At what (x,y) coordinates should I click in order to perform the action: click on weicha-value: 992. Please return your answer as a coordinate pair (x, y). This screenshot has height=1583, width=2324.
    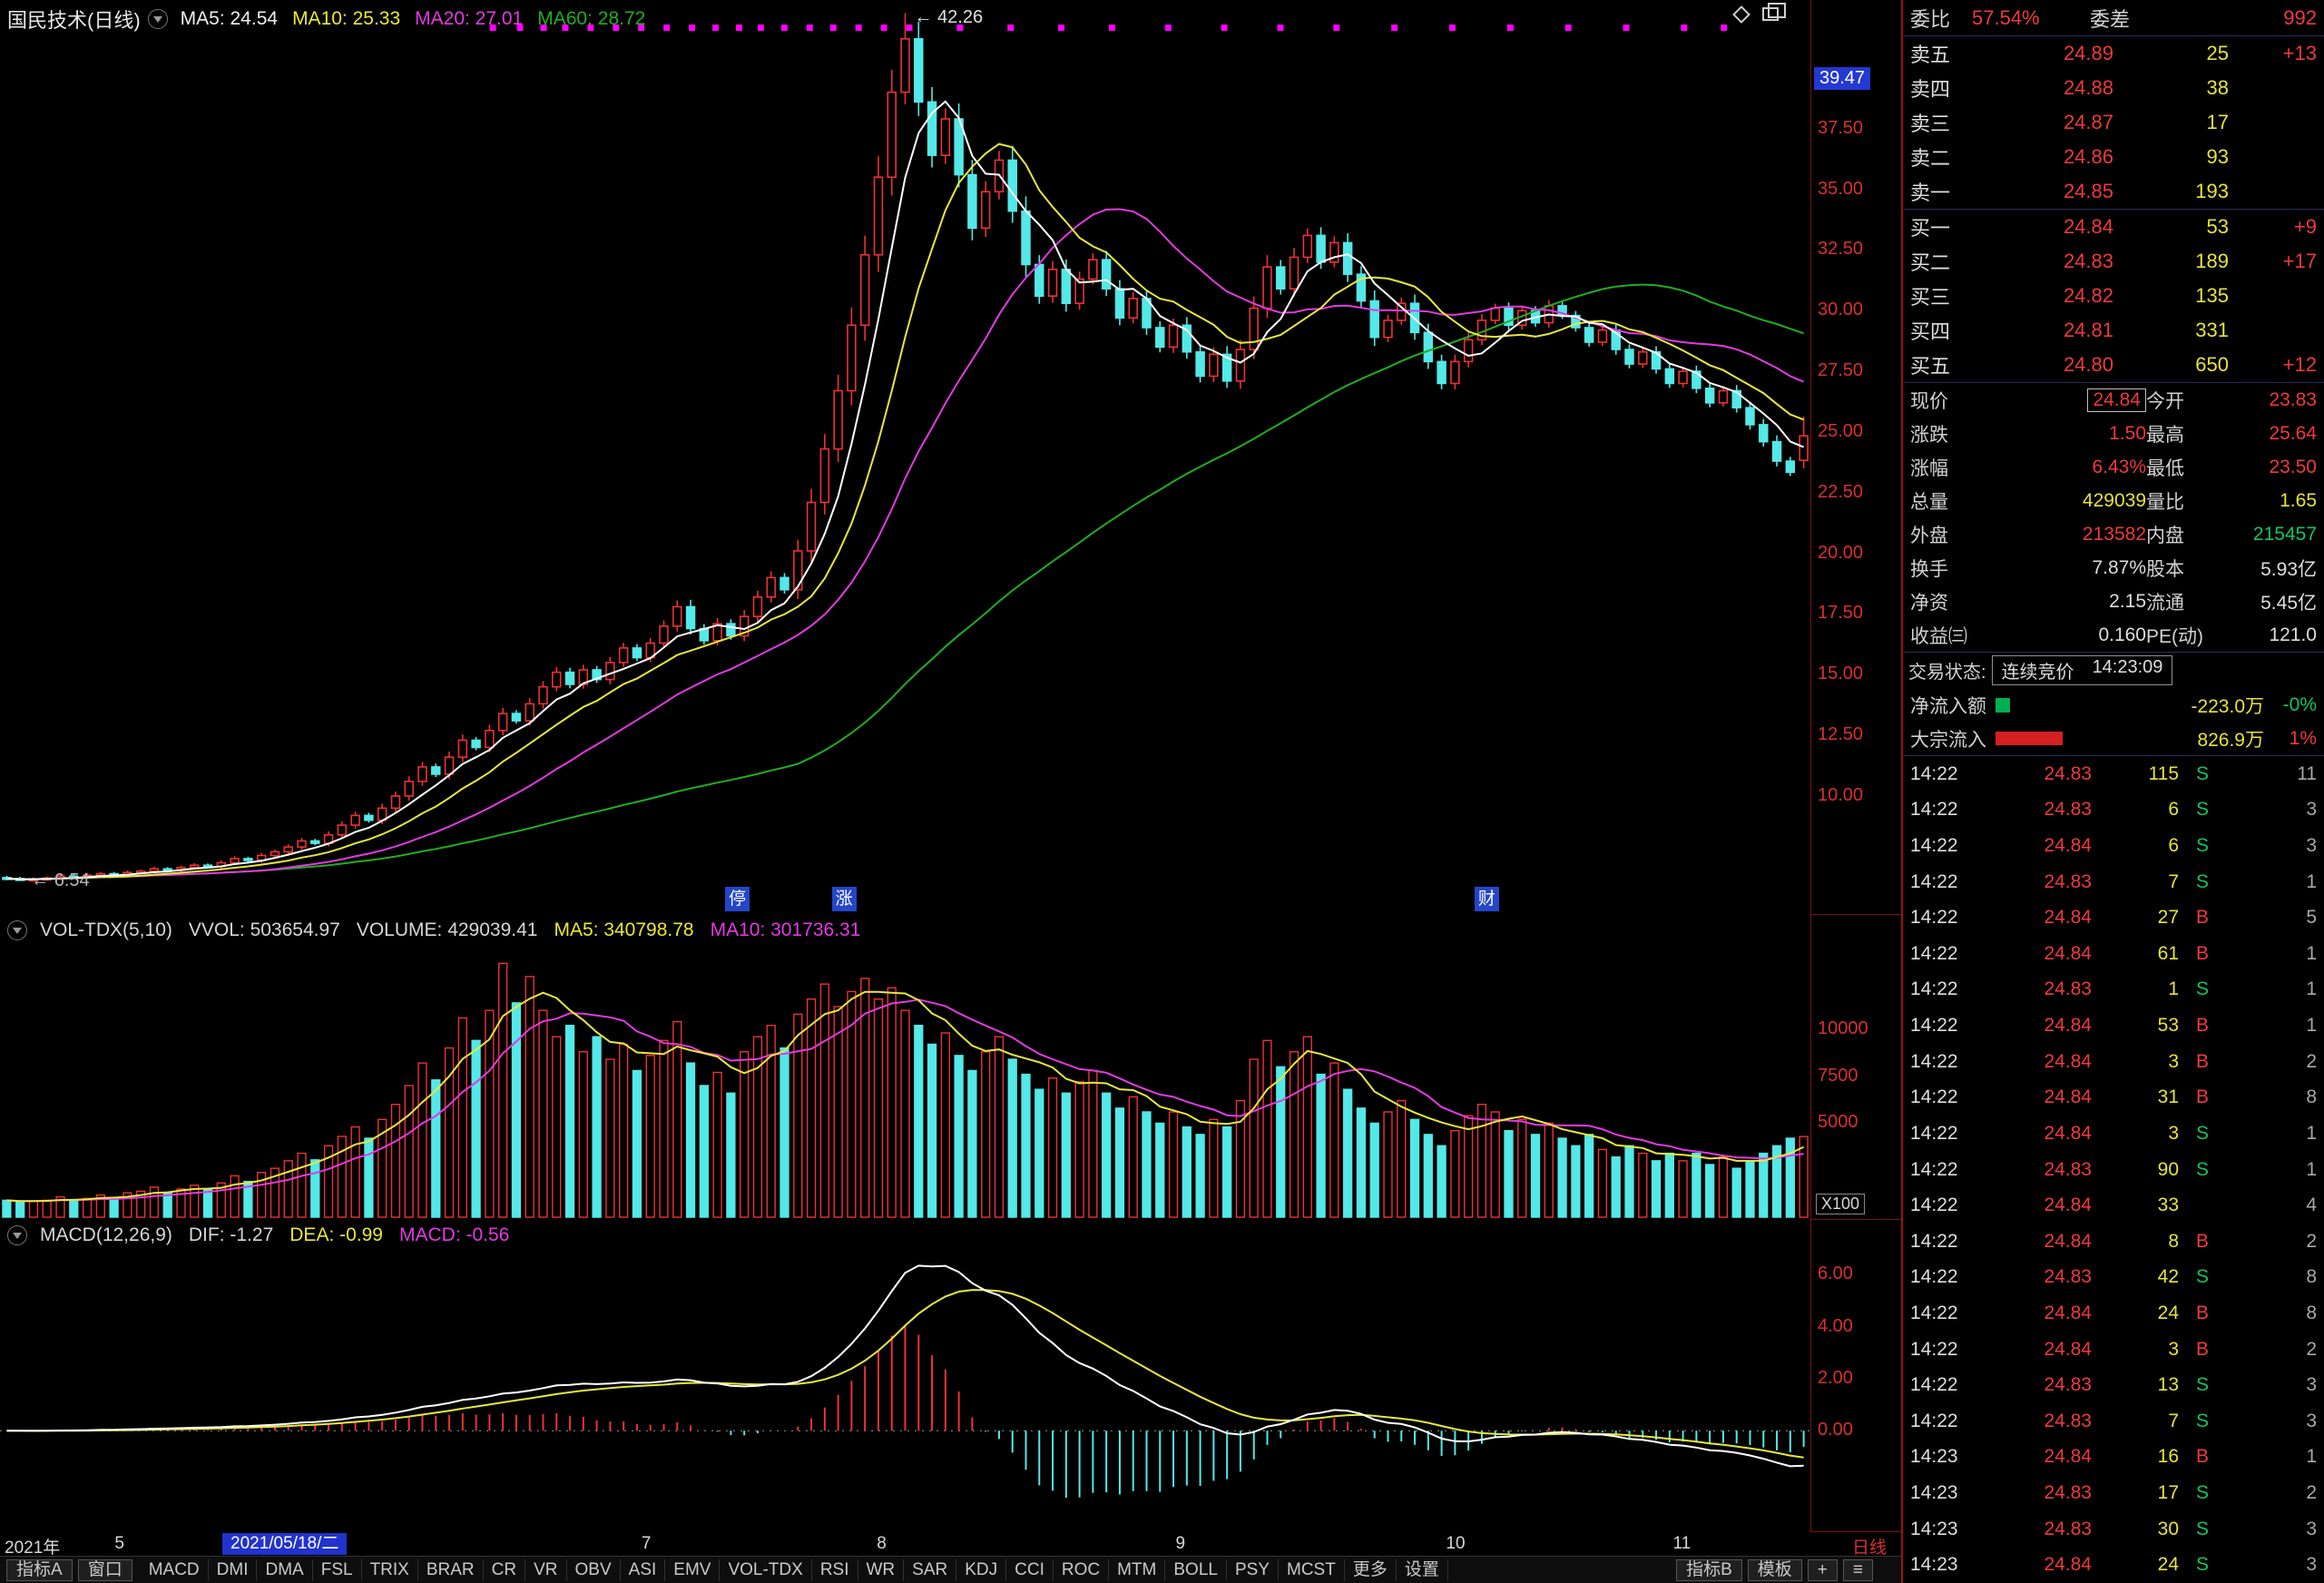
    Looking at the image, I should click on (2300, 17).